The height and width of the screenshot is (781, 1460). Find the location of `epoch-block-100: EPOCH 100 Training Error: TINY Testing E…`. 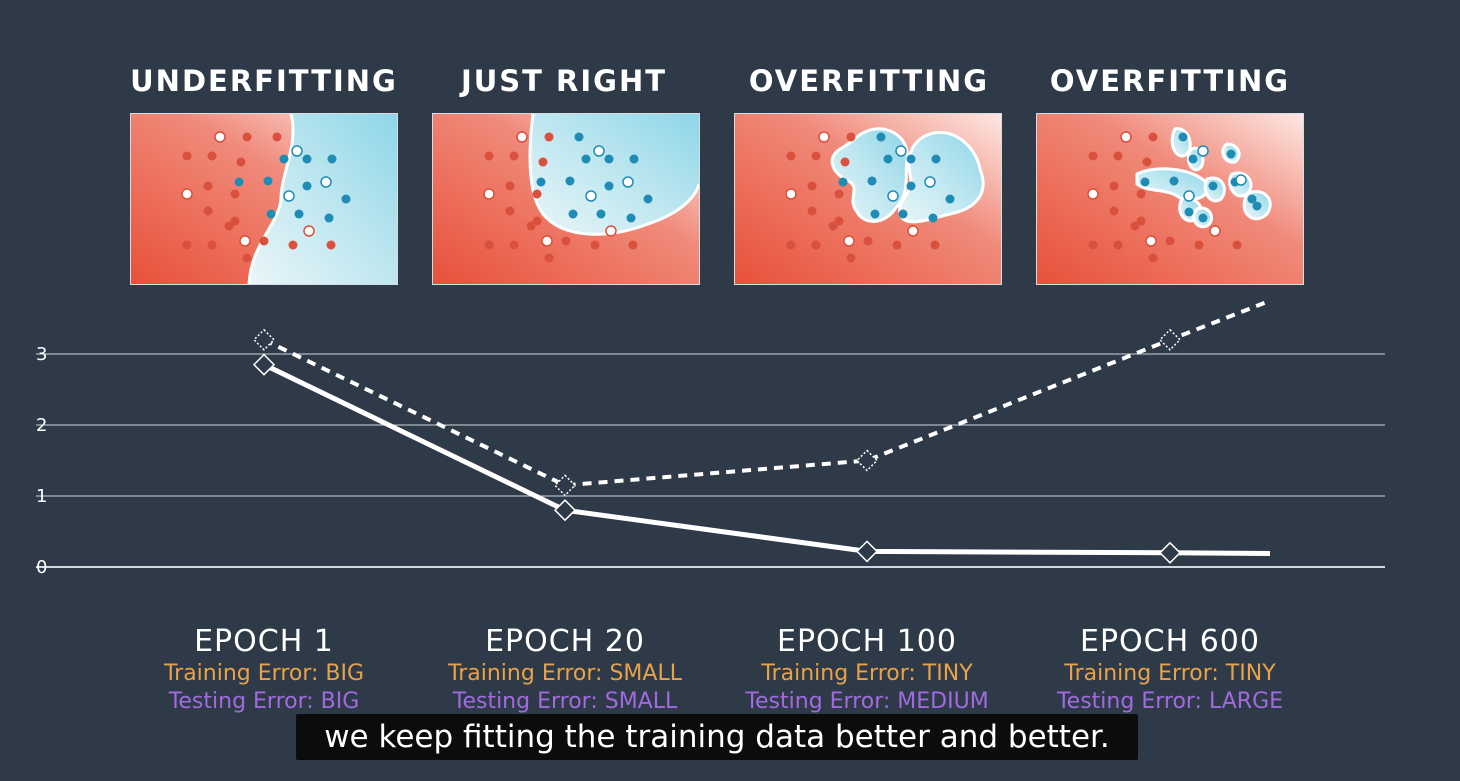

epoch-block-100: EPOCH 100 Training Error: TINY Testing E… is located at coordinates (867, 670).